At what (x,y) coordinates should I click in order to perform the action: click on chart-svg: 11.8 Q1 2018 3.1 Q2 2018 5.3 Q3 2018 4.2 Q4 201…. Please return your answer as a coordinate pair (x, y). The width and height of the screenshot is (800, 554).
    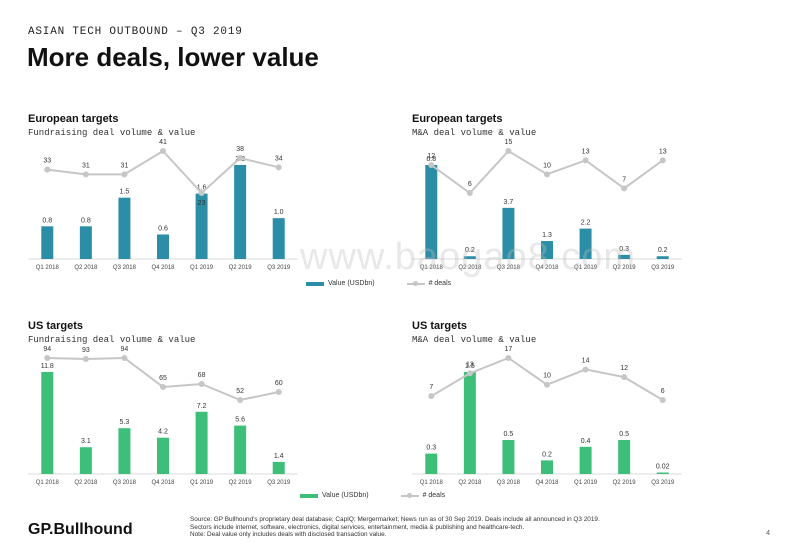
    Looking at the image, I should click on (163, 416).